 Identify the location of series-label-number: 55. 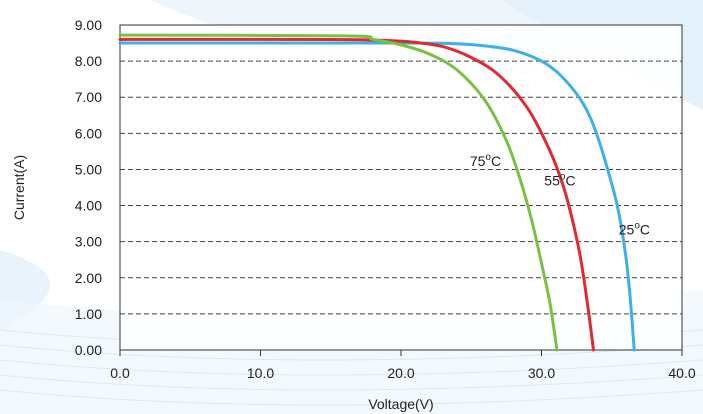
(552, 181).